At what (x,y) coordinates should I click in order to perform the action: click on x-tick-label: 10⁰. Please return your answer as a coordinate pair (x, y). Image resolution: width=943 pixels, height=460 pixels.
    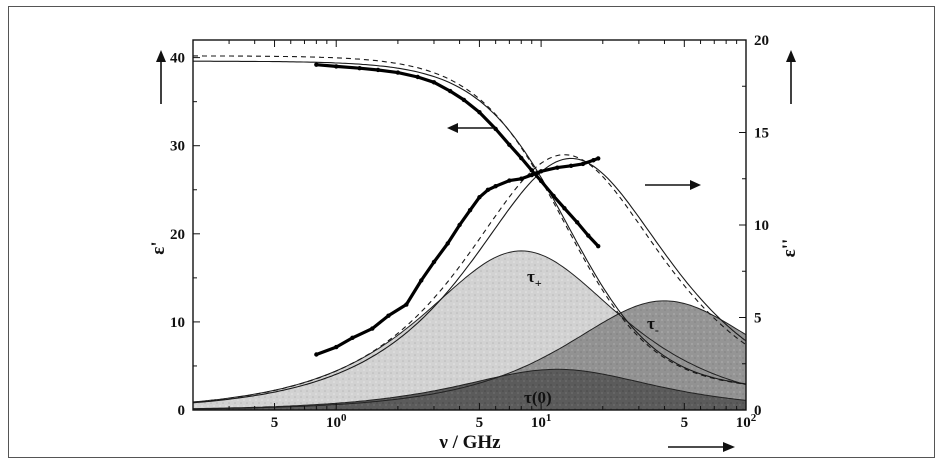
    Looking at the image, I should click on (336, 421).